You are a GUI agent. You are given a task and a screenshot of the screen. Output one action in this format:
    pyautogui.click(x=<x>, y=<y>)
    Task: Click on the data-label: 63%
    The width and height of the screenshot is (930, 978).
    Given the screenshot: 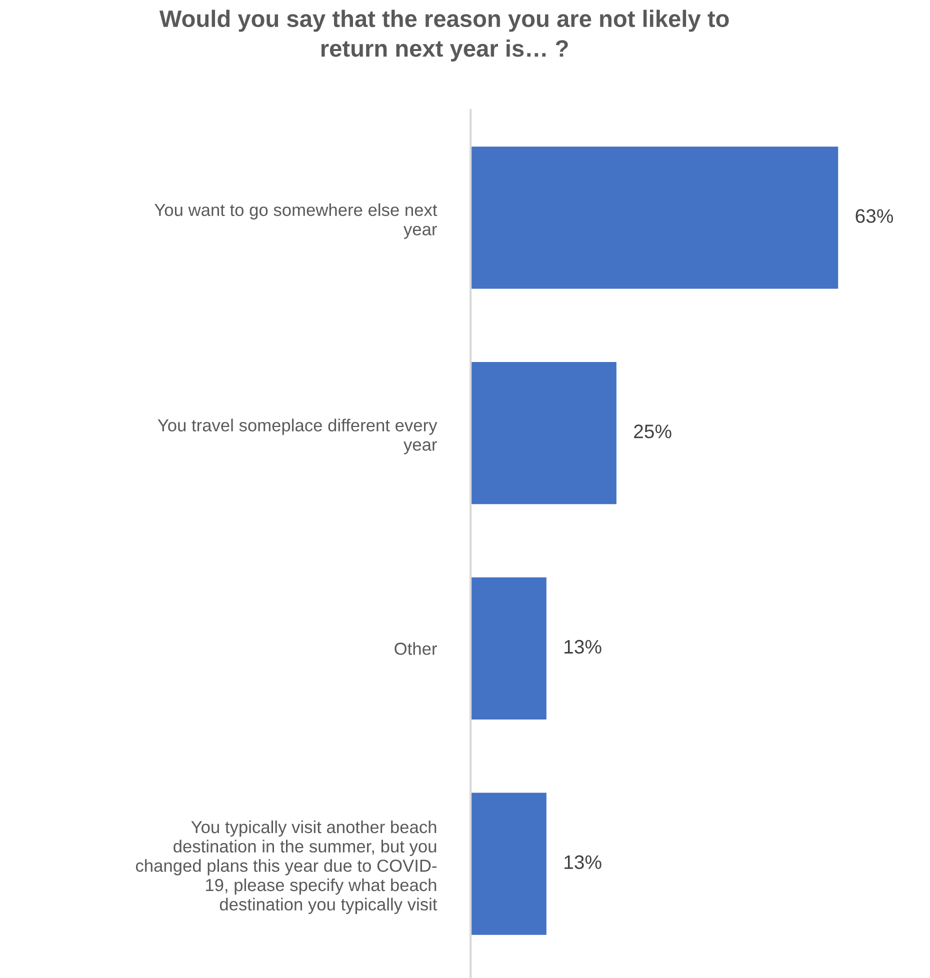 What is the action you would take?
    pyautogui.click(x=875, y=216)
    